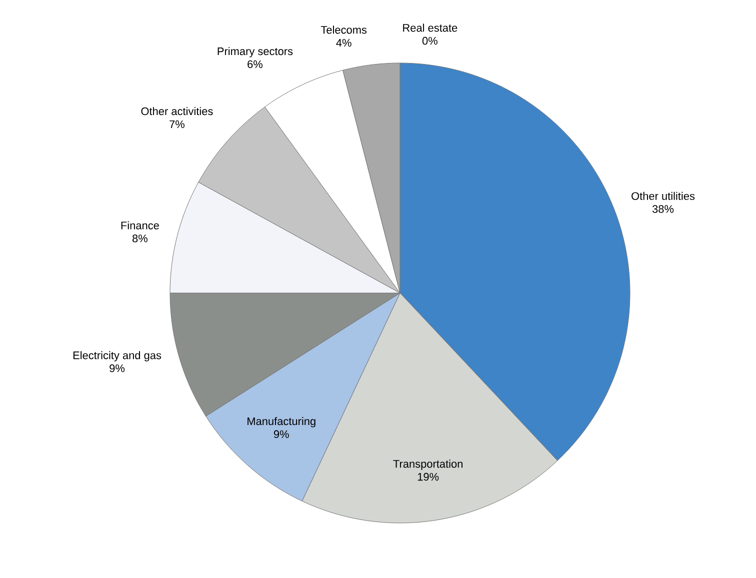  Describe the element at coordinates (117, 356) in the screenshot. I see `slice-label: Electricity and gas` at that location.